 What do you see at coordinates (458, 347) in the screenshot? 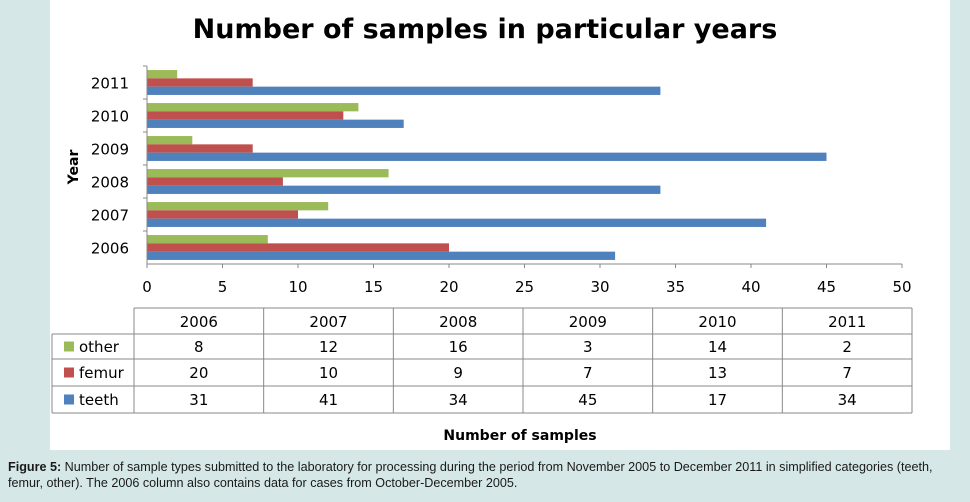
I see `table-cell-other-2008: 16` at bounding box center [458, 347].